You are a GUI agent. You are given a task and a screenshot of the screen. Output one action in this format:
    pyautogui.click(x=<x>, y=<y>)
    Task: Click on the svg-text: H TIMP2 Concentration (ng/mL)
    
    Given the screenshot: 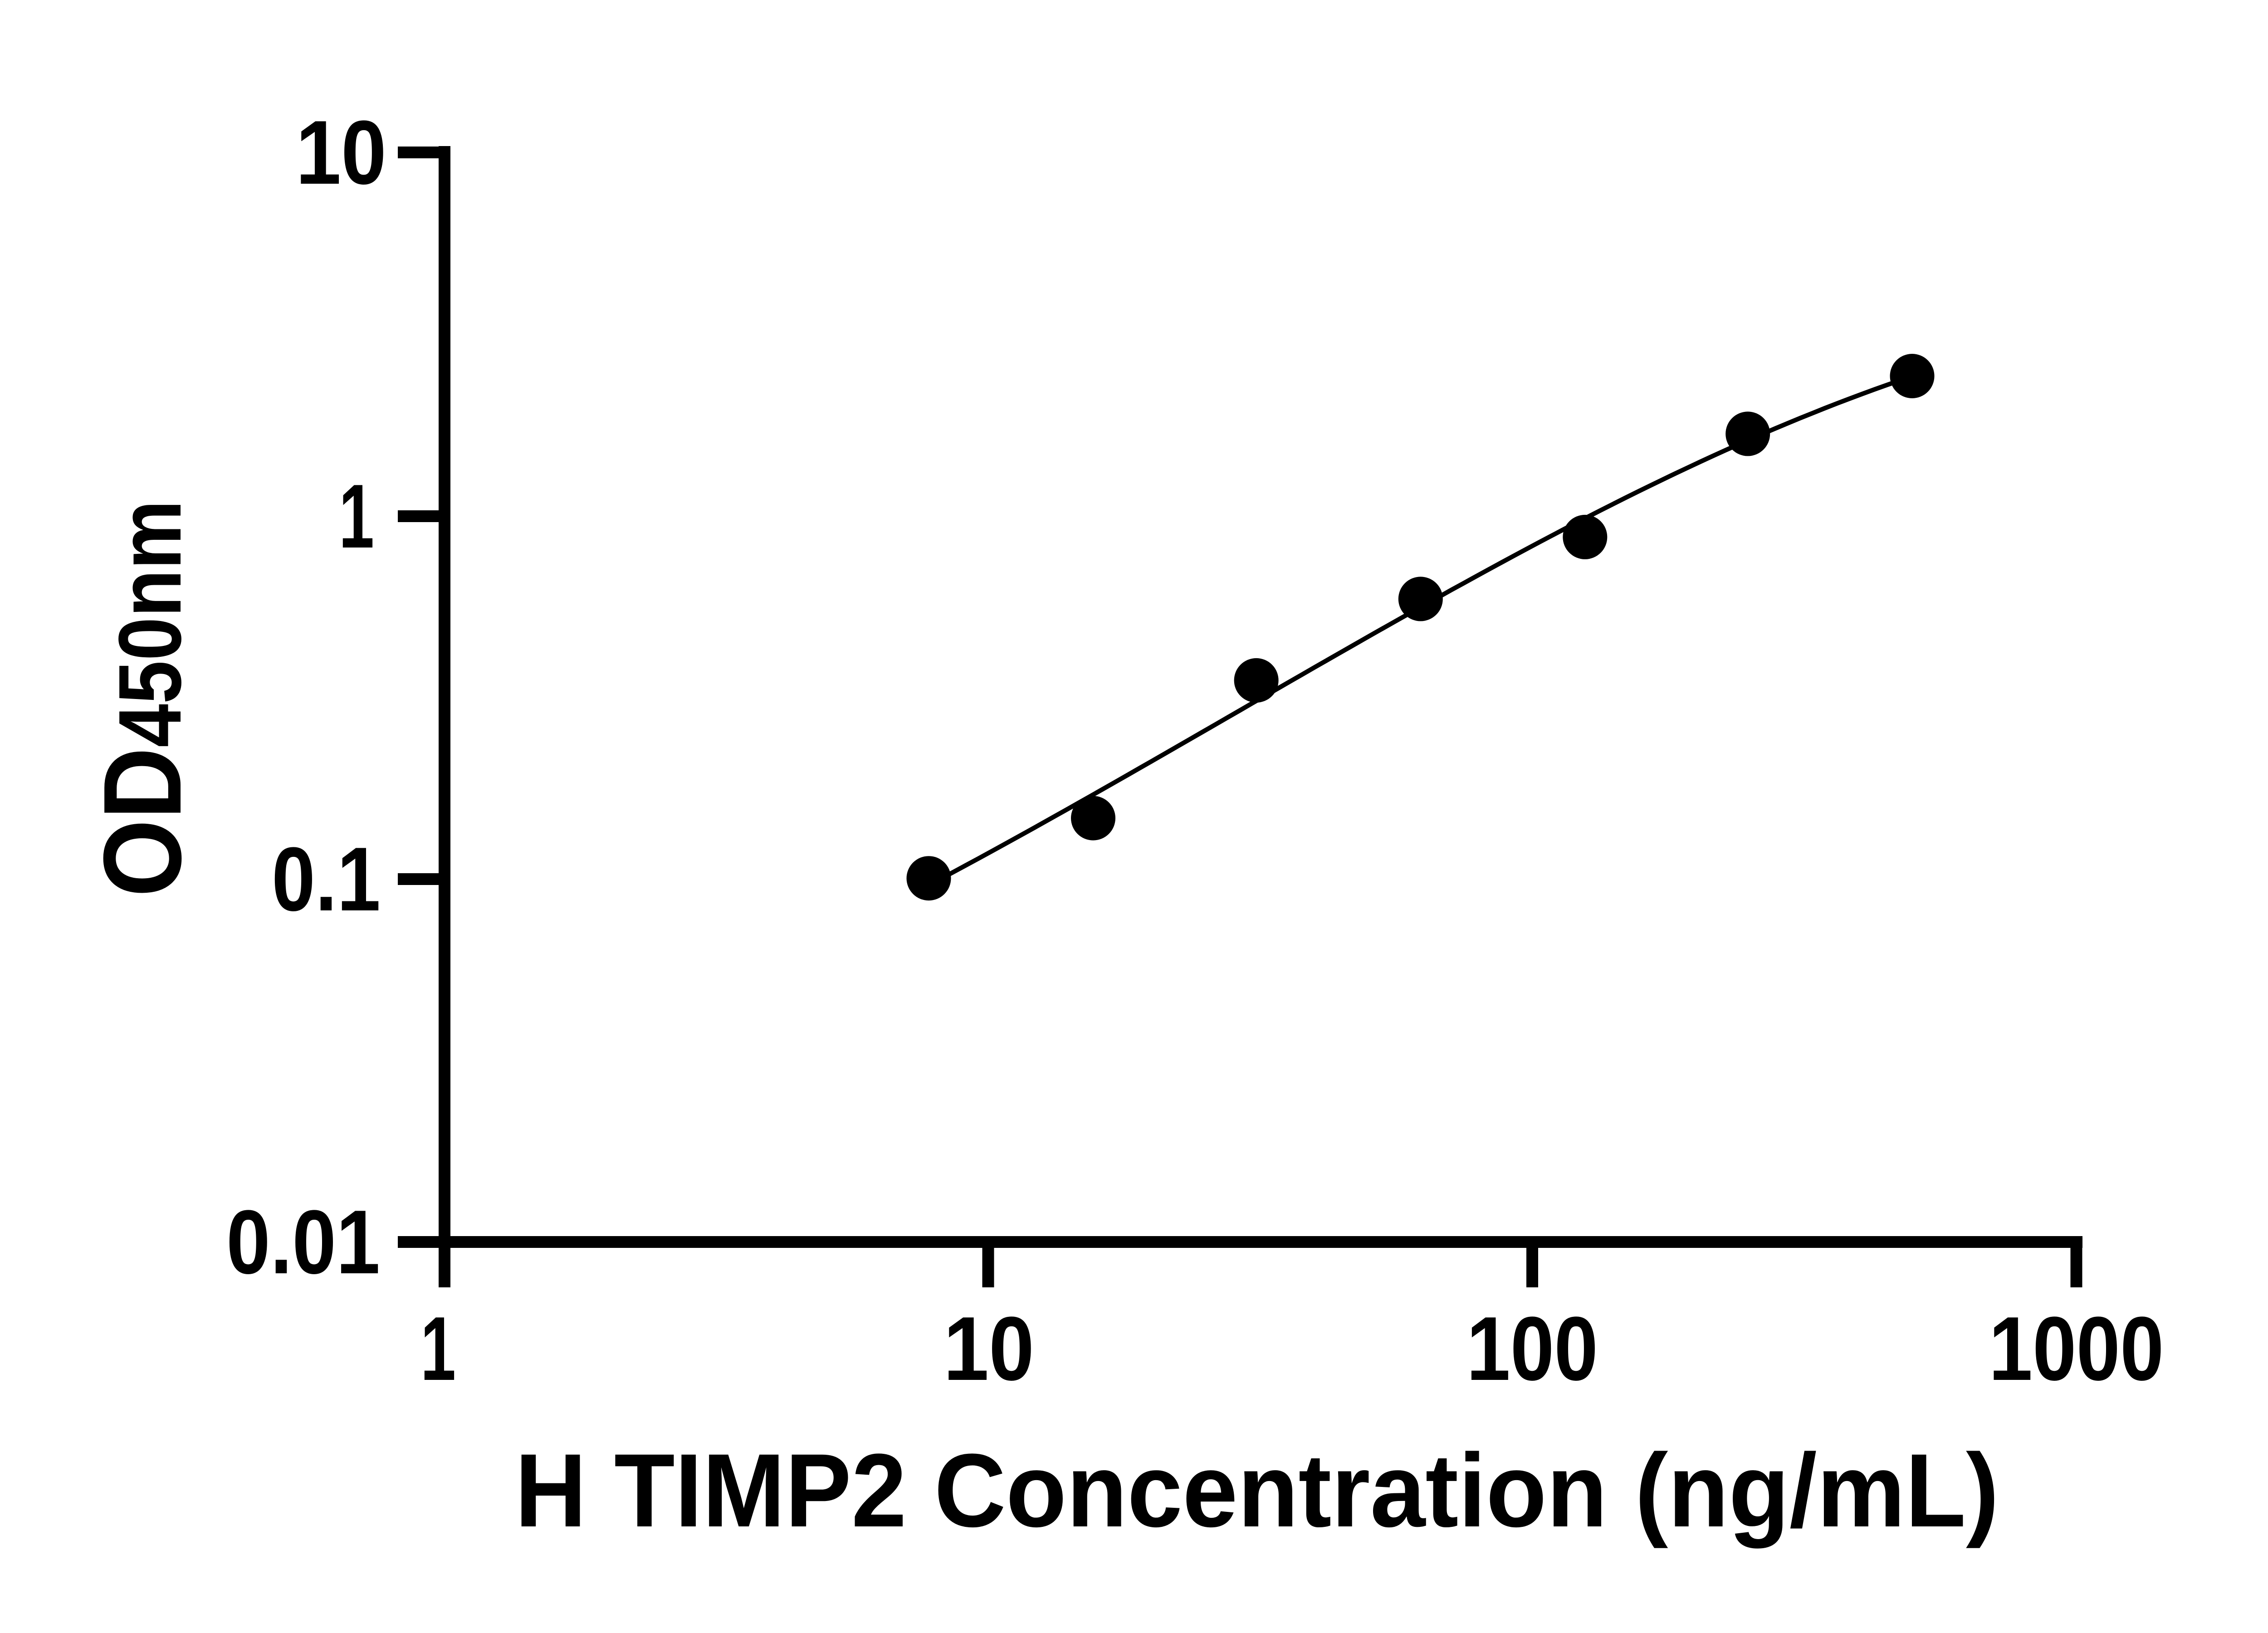 What is the action you would take?
    pyautogui.click(x=1257, y=1490)
    